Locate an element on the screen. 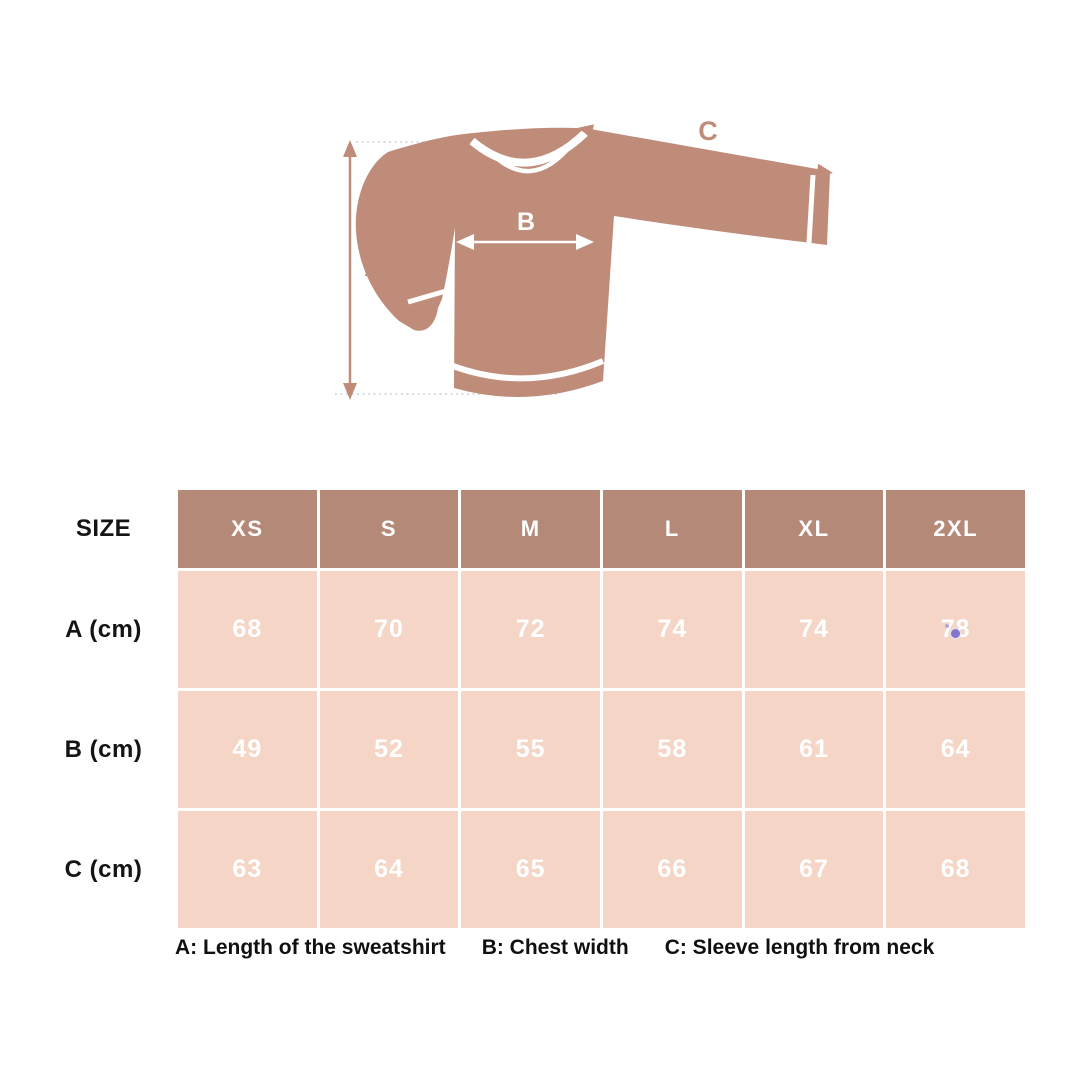 The width and height of the screenshot is (1080, 1080). collar-rib-inner-line is located at coordinates (530, 158).